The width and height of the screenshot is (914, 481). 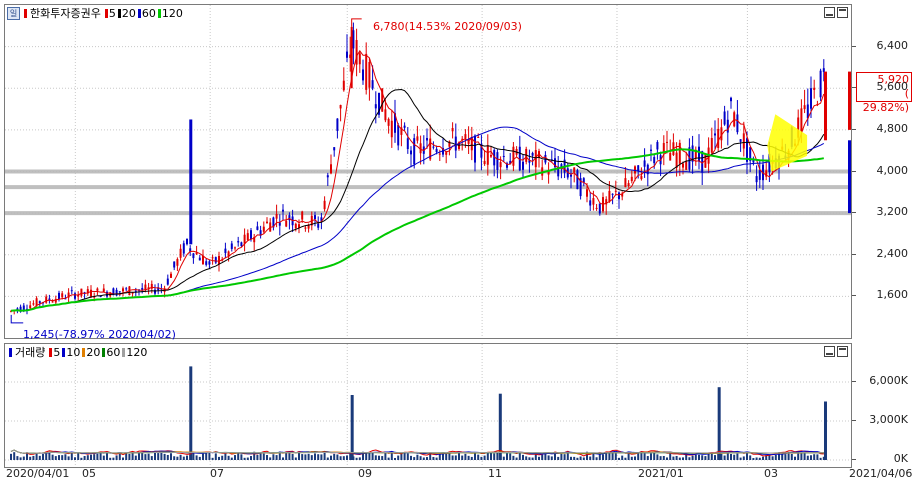 I want to click on x-axis-label: 11, so click(x=495, y=473).